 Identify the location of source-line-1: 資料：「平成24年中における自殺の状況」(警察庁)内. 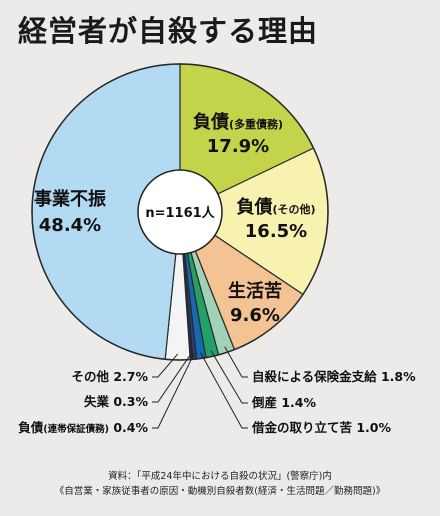
(220, 476).